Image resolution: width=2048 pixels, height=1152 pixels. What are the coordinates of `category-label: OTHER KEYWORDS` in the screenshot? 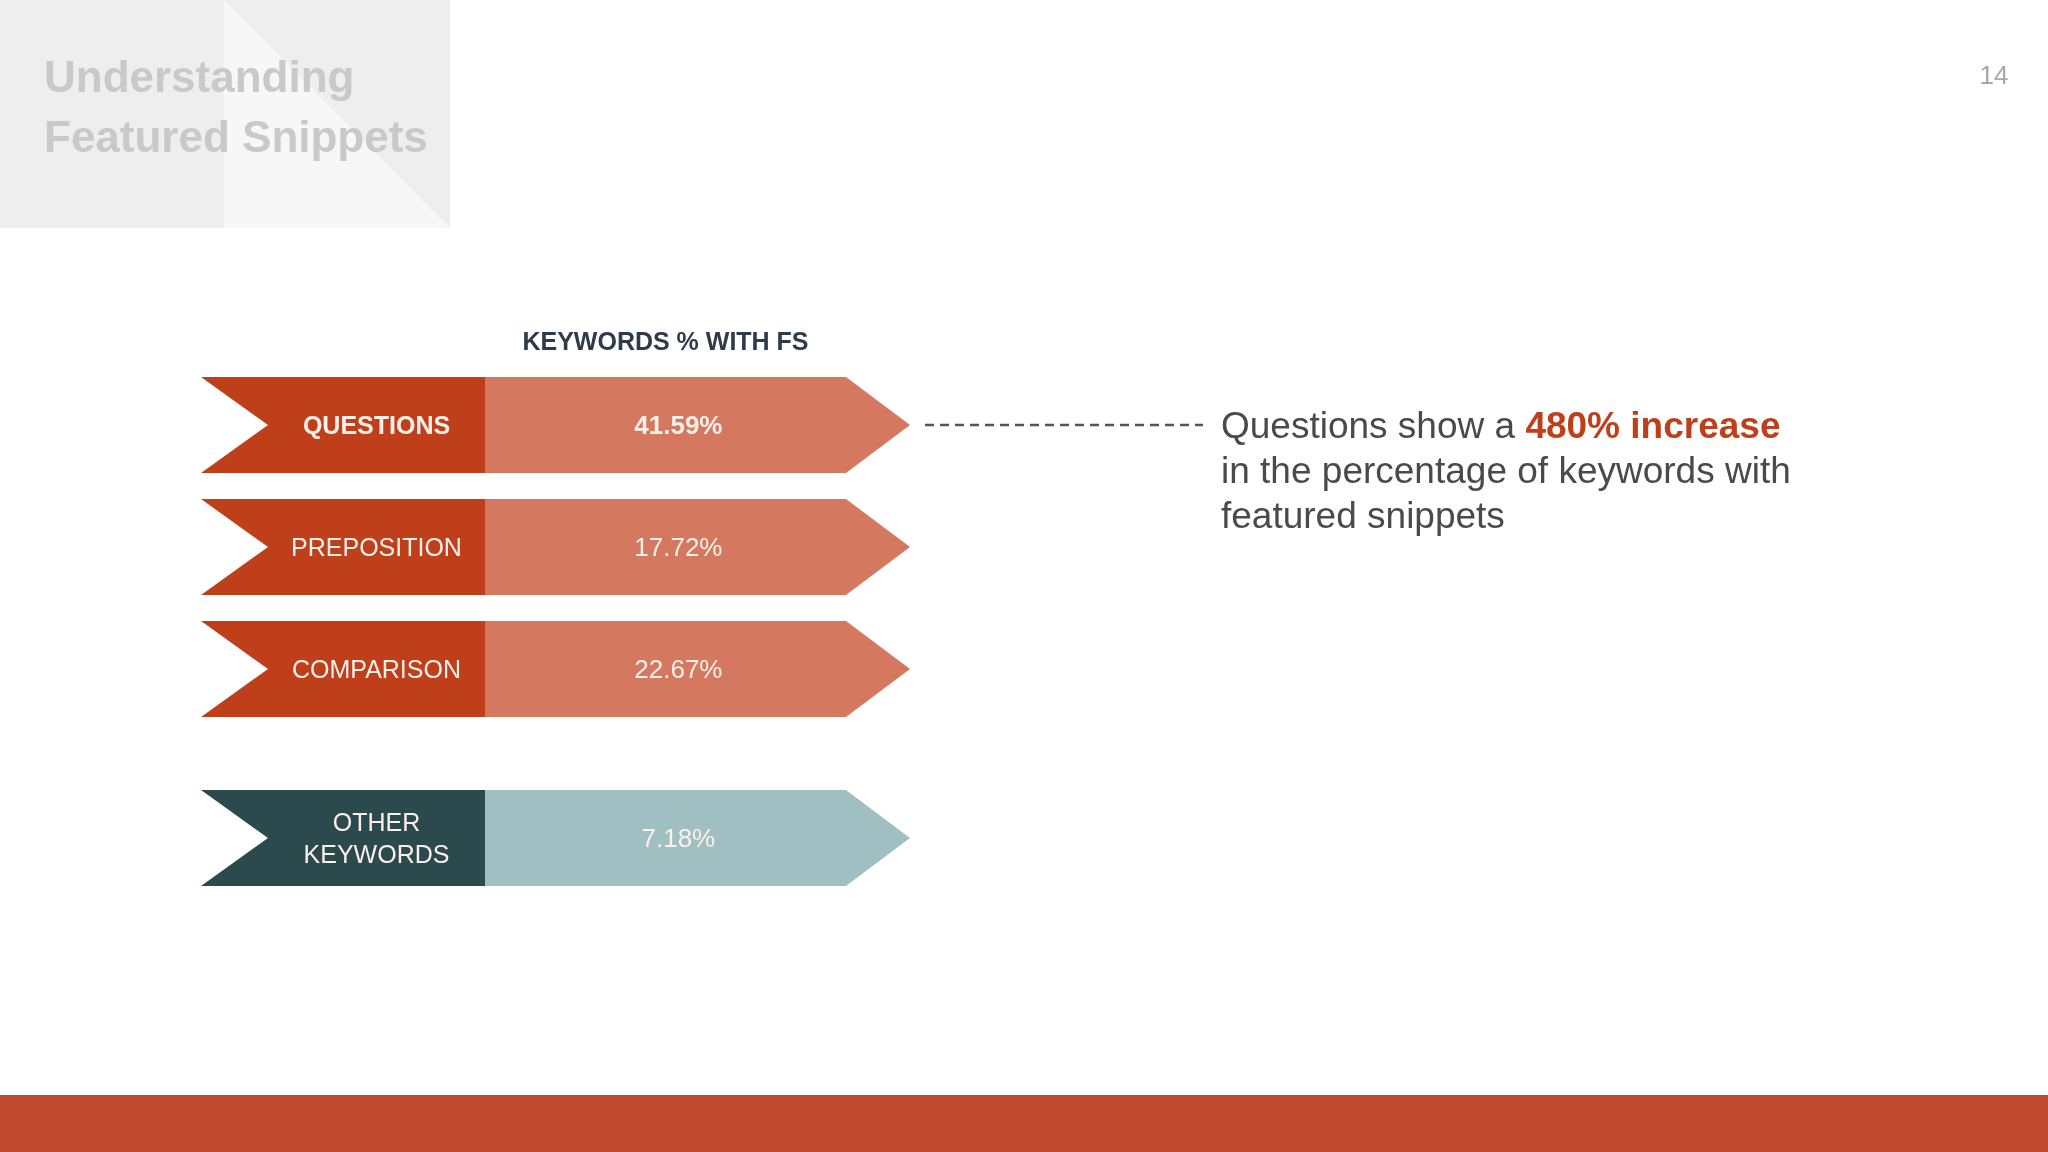 It's located at (376, 838).